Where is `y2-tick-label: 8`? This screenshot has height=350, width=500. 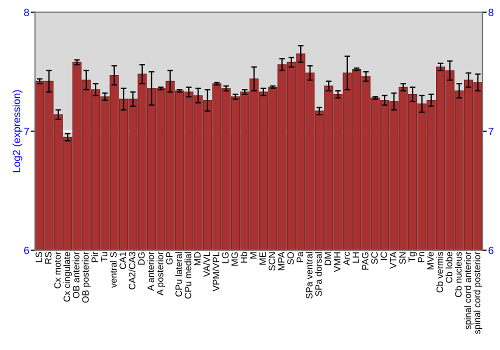 y2-tick-label: 8 is located at coordinates (491, 12).